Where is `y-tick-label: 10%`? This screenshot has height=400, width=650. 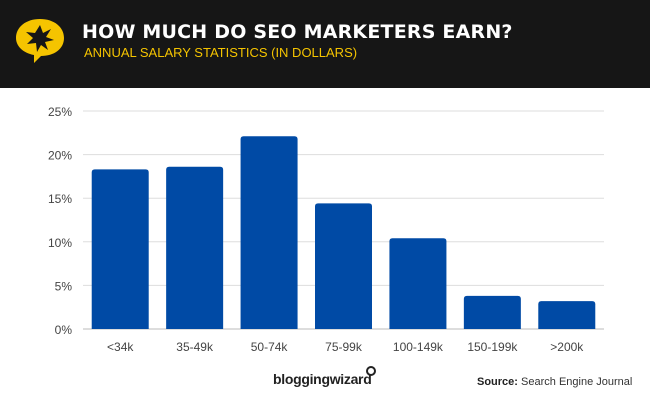 y-tick-label: 10% is located at coordinates (60, 243).